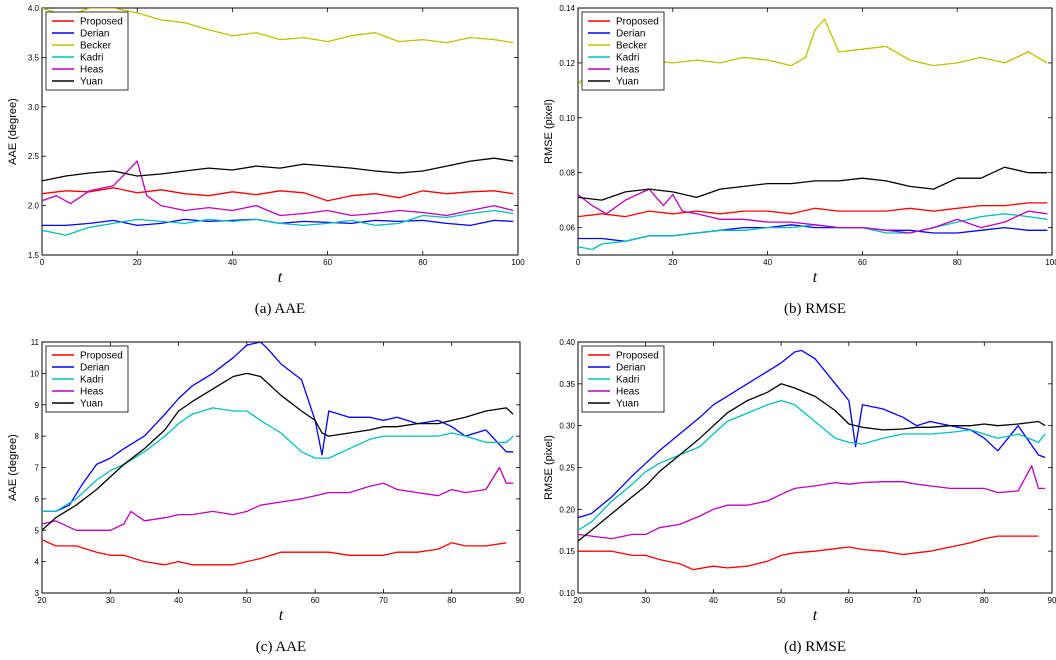 This screenshot has width=1056, height=660. I want to click on y-tick-label: 0.06, so click(567, 228).